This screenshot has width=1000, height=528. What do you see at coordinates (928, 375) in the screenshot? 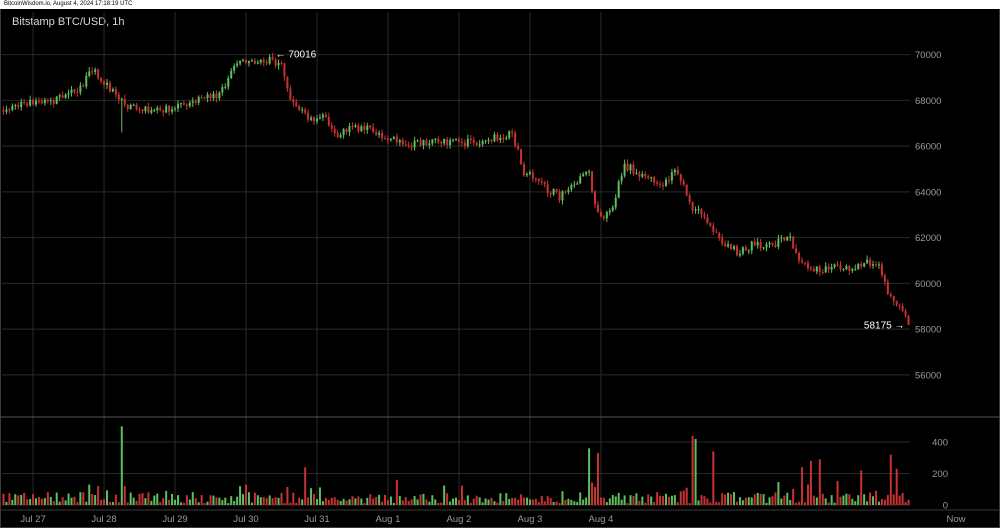
I see `price-tick-label: 56000` at bounding box center [928, 375].